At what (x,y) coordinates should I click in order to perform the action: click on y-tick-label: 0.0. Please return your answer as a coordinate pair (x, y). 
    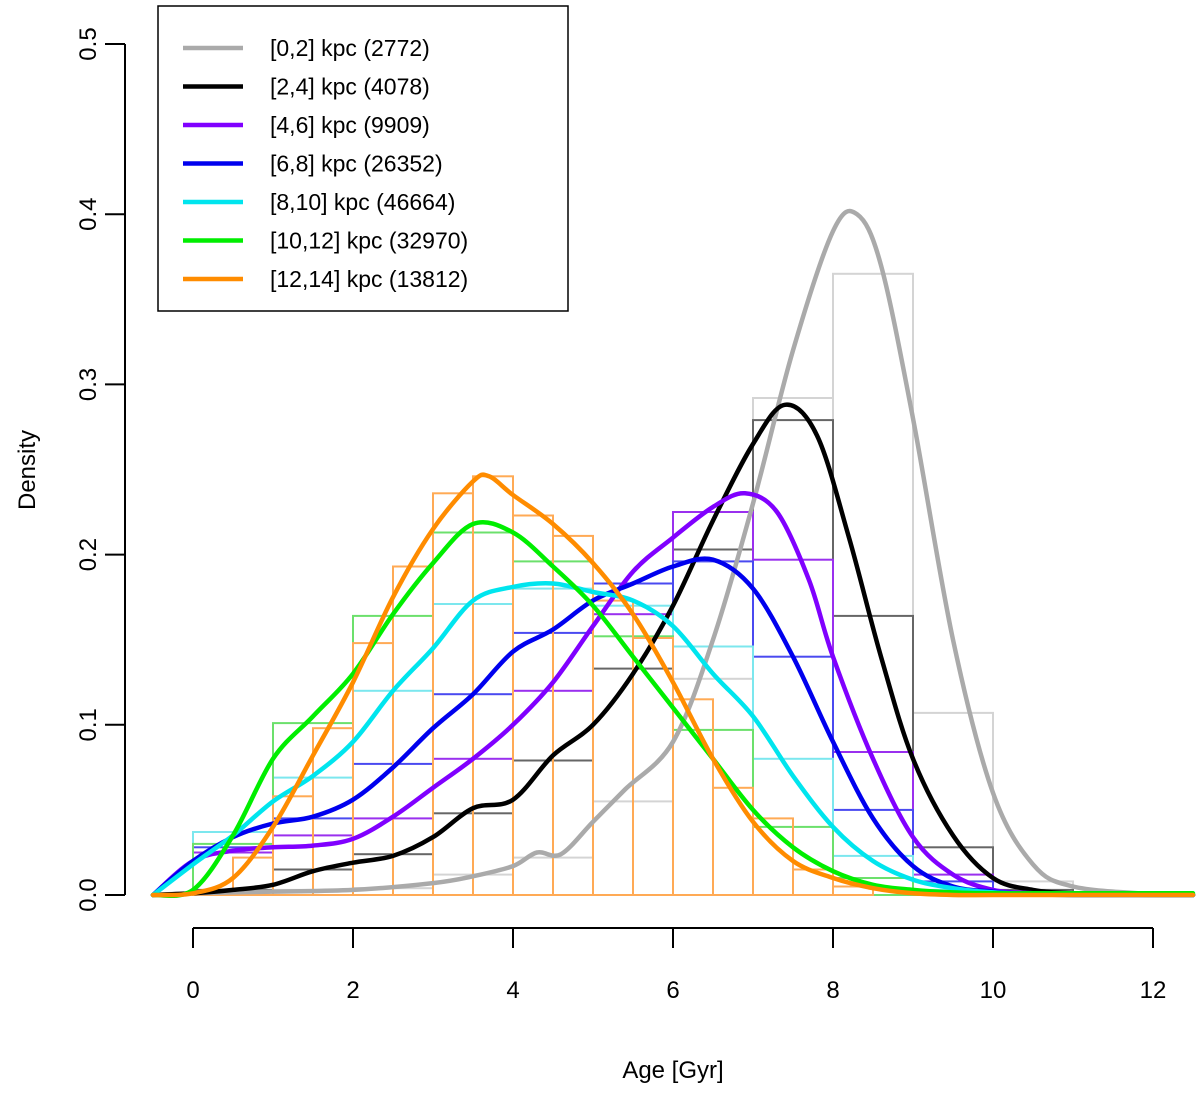
    Looking at the image, I should click on (88, 894).